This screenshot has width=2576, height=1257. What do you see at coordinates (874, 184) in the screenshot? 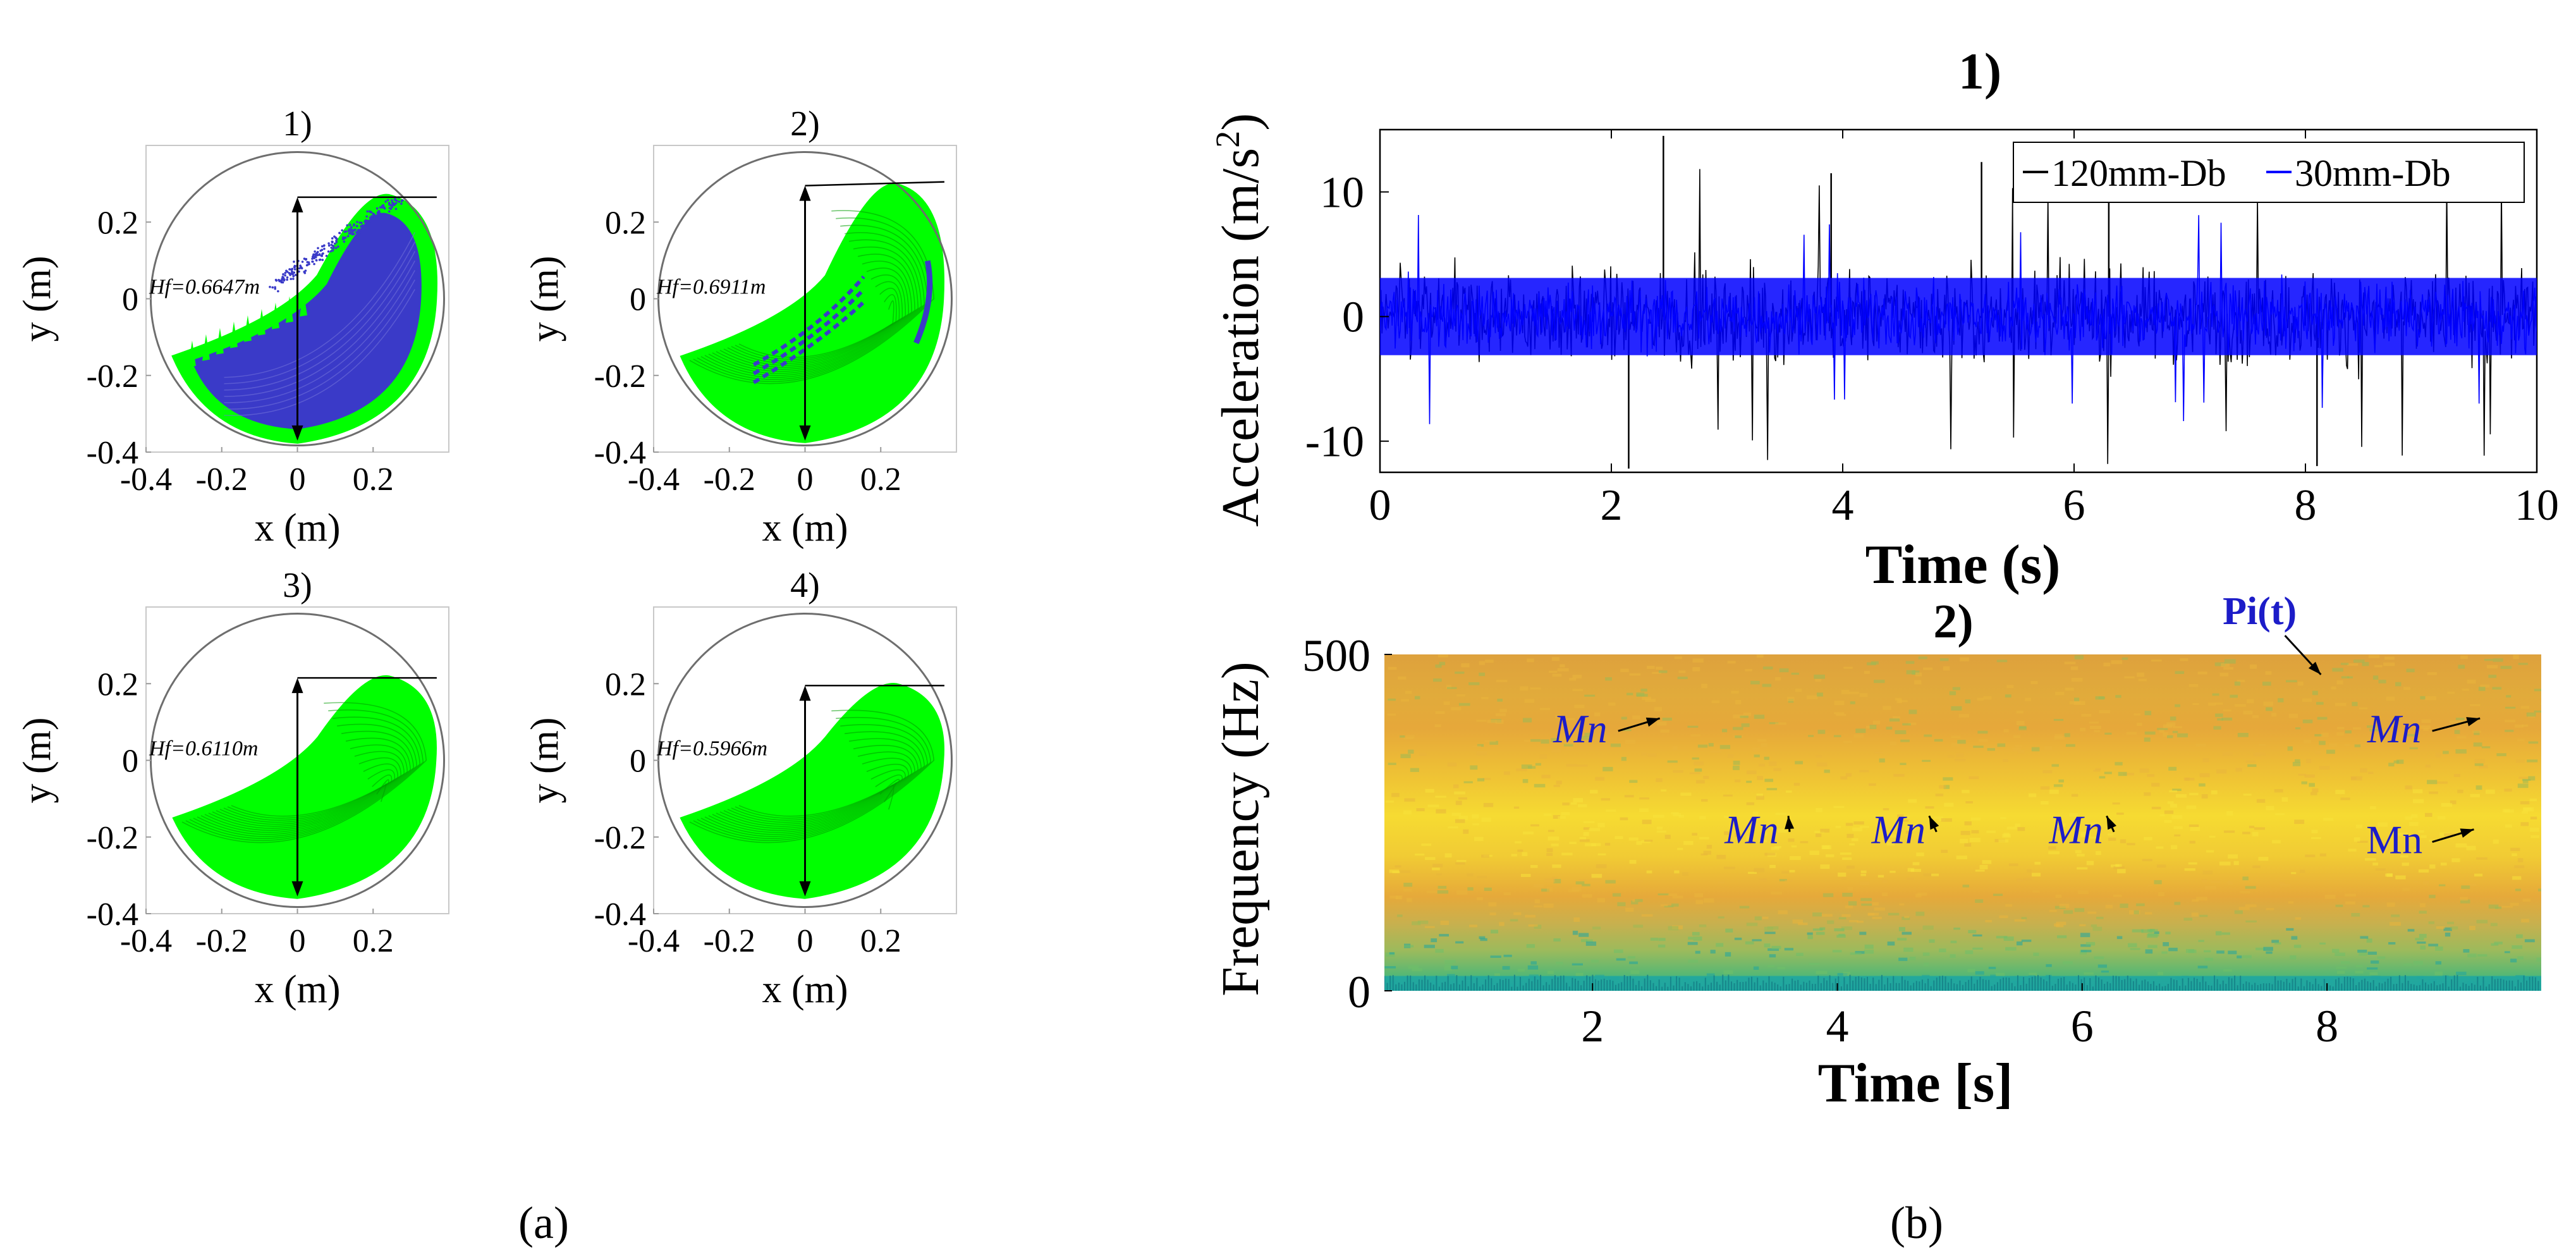
I see `free-surface-line` at bounding box center [874, 184].